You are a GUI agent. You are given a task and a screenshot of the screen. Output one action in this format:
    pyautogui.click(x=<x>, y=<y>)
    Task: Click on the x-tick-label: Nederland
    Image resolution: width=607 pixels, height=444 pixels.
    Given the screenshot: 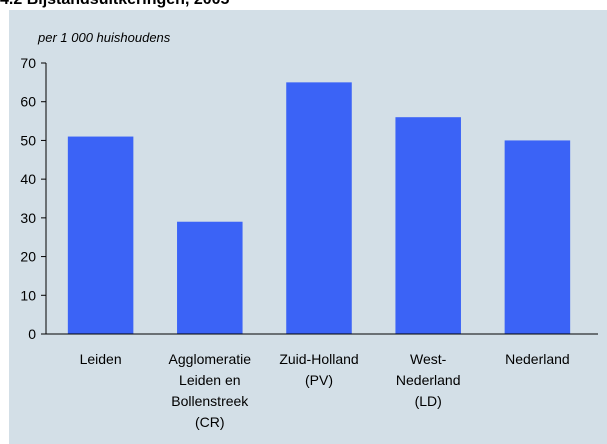 What is the action you would take?
    pyautogui.click(x=537, y=359)
    